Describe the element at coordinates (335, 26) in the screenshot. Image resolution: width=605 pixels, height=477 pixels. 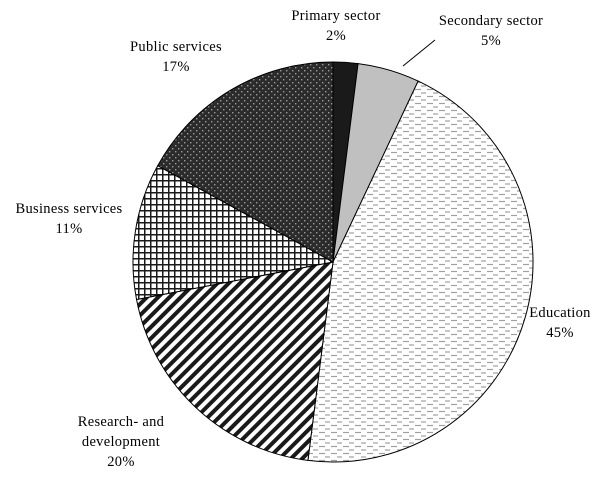
I see `slice-label-group: Primary sector 2%` at that location.